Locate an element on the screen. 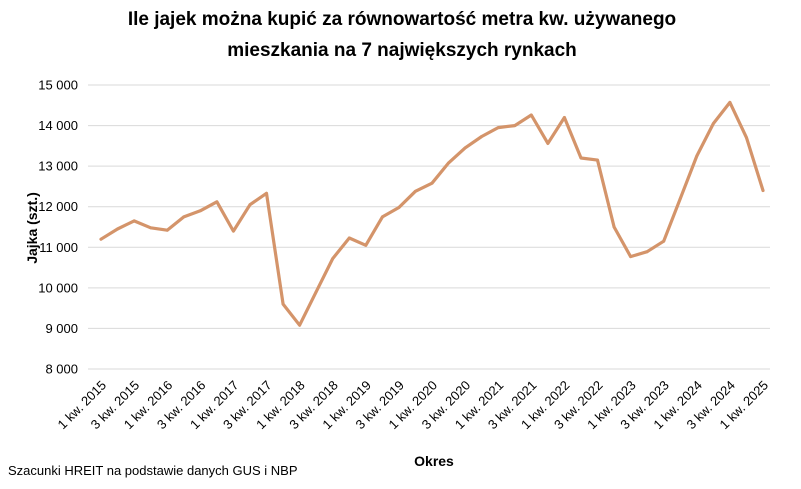 This screenshot has height=489, width=801. chart-title-line-2: mieszkania na 7 największych rynkach is located at coordinates (402, 50).